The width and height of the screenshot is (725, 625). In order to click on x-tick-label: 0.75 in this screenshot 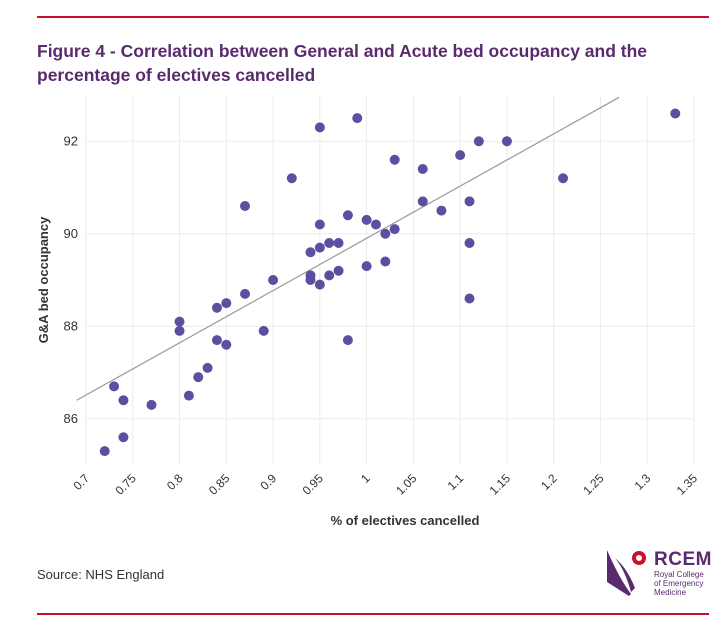, I will do `click(125, 484)`.